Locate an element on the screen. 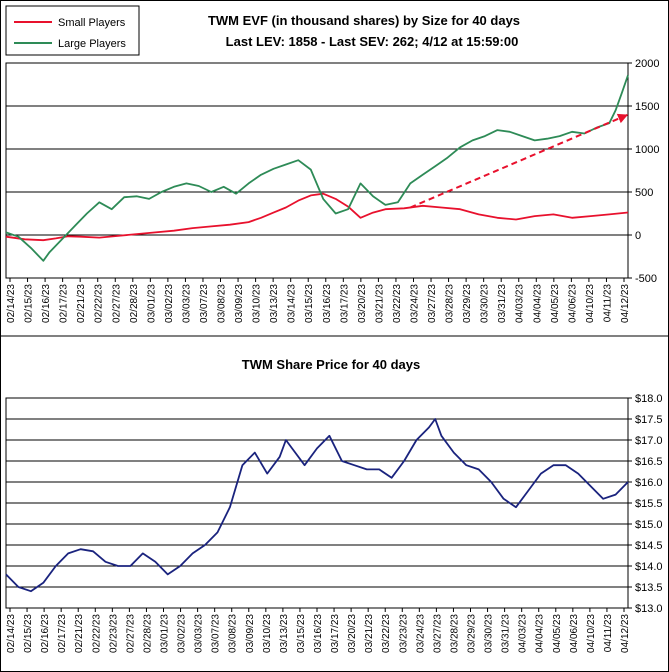 Image resolution: width=669 pixels, height=672 pixels. price-y-tick-label: $17.0 is located at coordinates (649, 441).